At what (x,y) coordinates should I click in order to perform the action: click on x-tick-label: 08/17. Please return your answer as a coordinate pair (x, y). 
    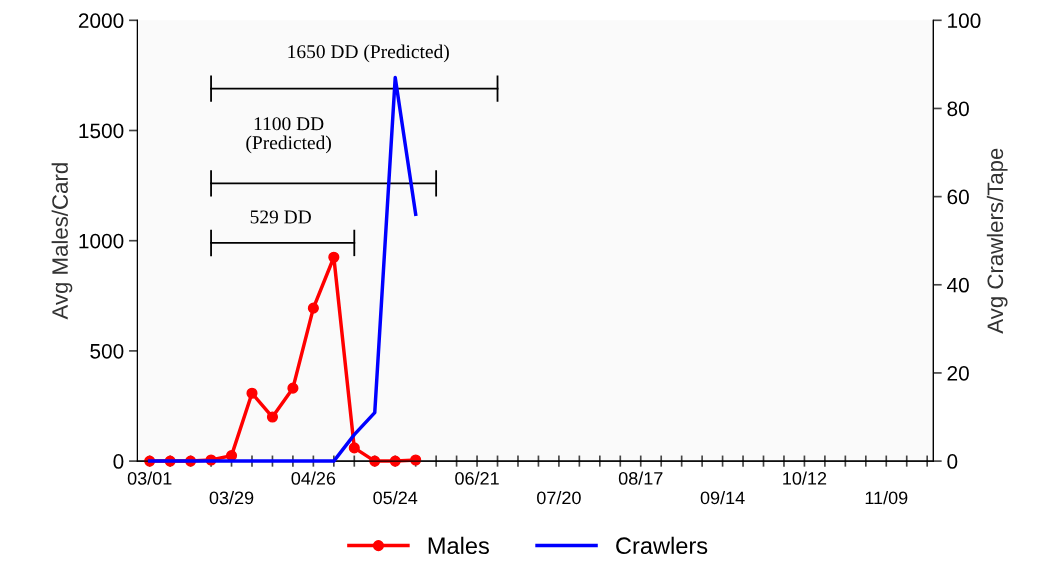
    Looking at the image, I should click on (640, 478).